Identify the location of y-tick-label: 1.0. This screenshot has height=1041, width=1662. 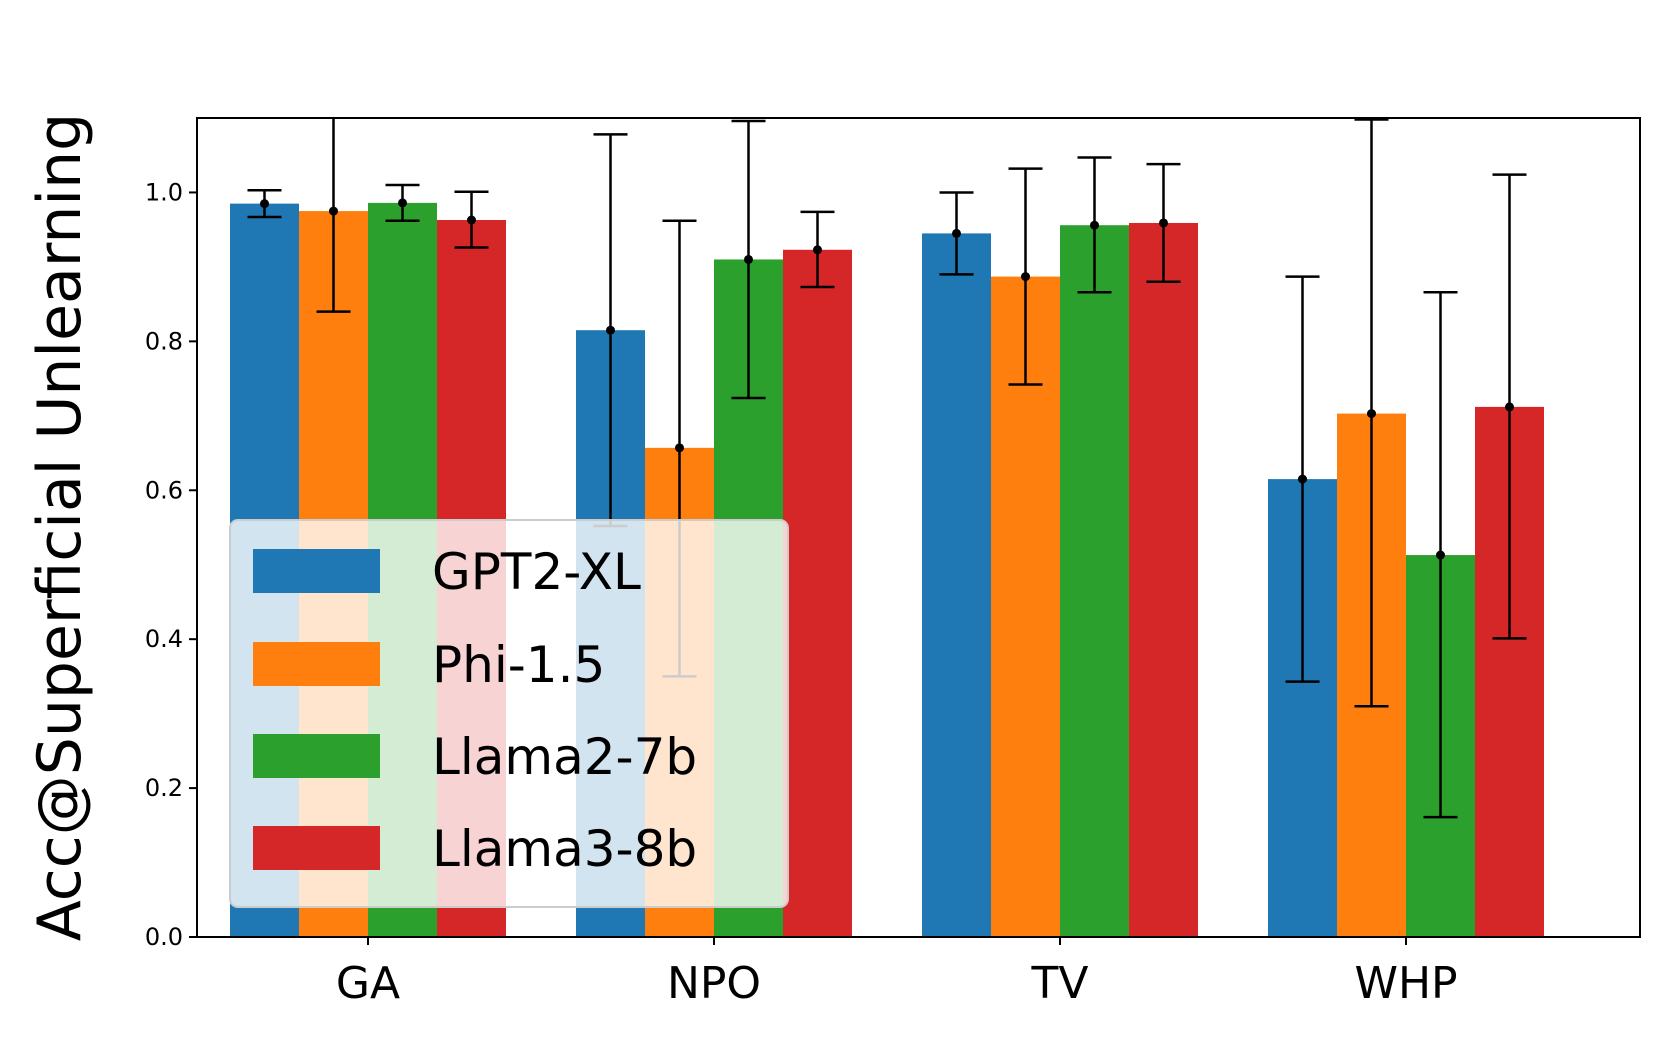
(164, 192).